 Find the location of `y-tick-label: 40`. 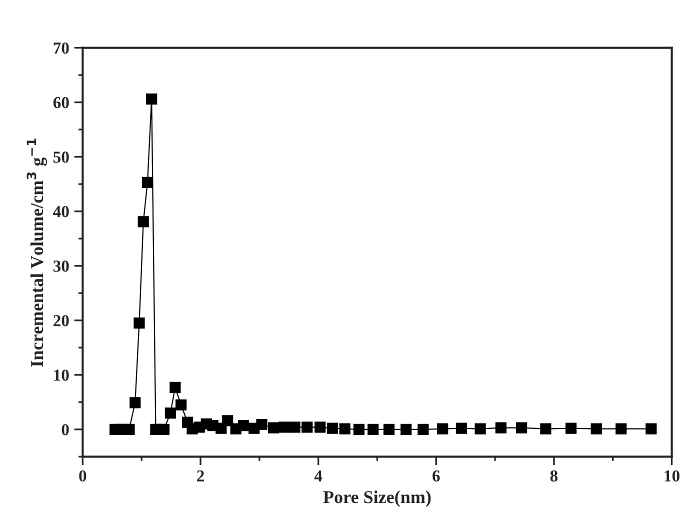

y-tick-label: 40 is located at coordinates (61, 212).